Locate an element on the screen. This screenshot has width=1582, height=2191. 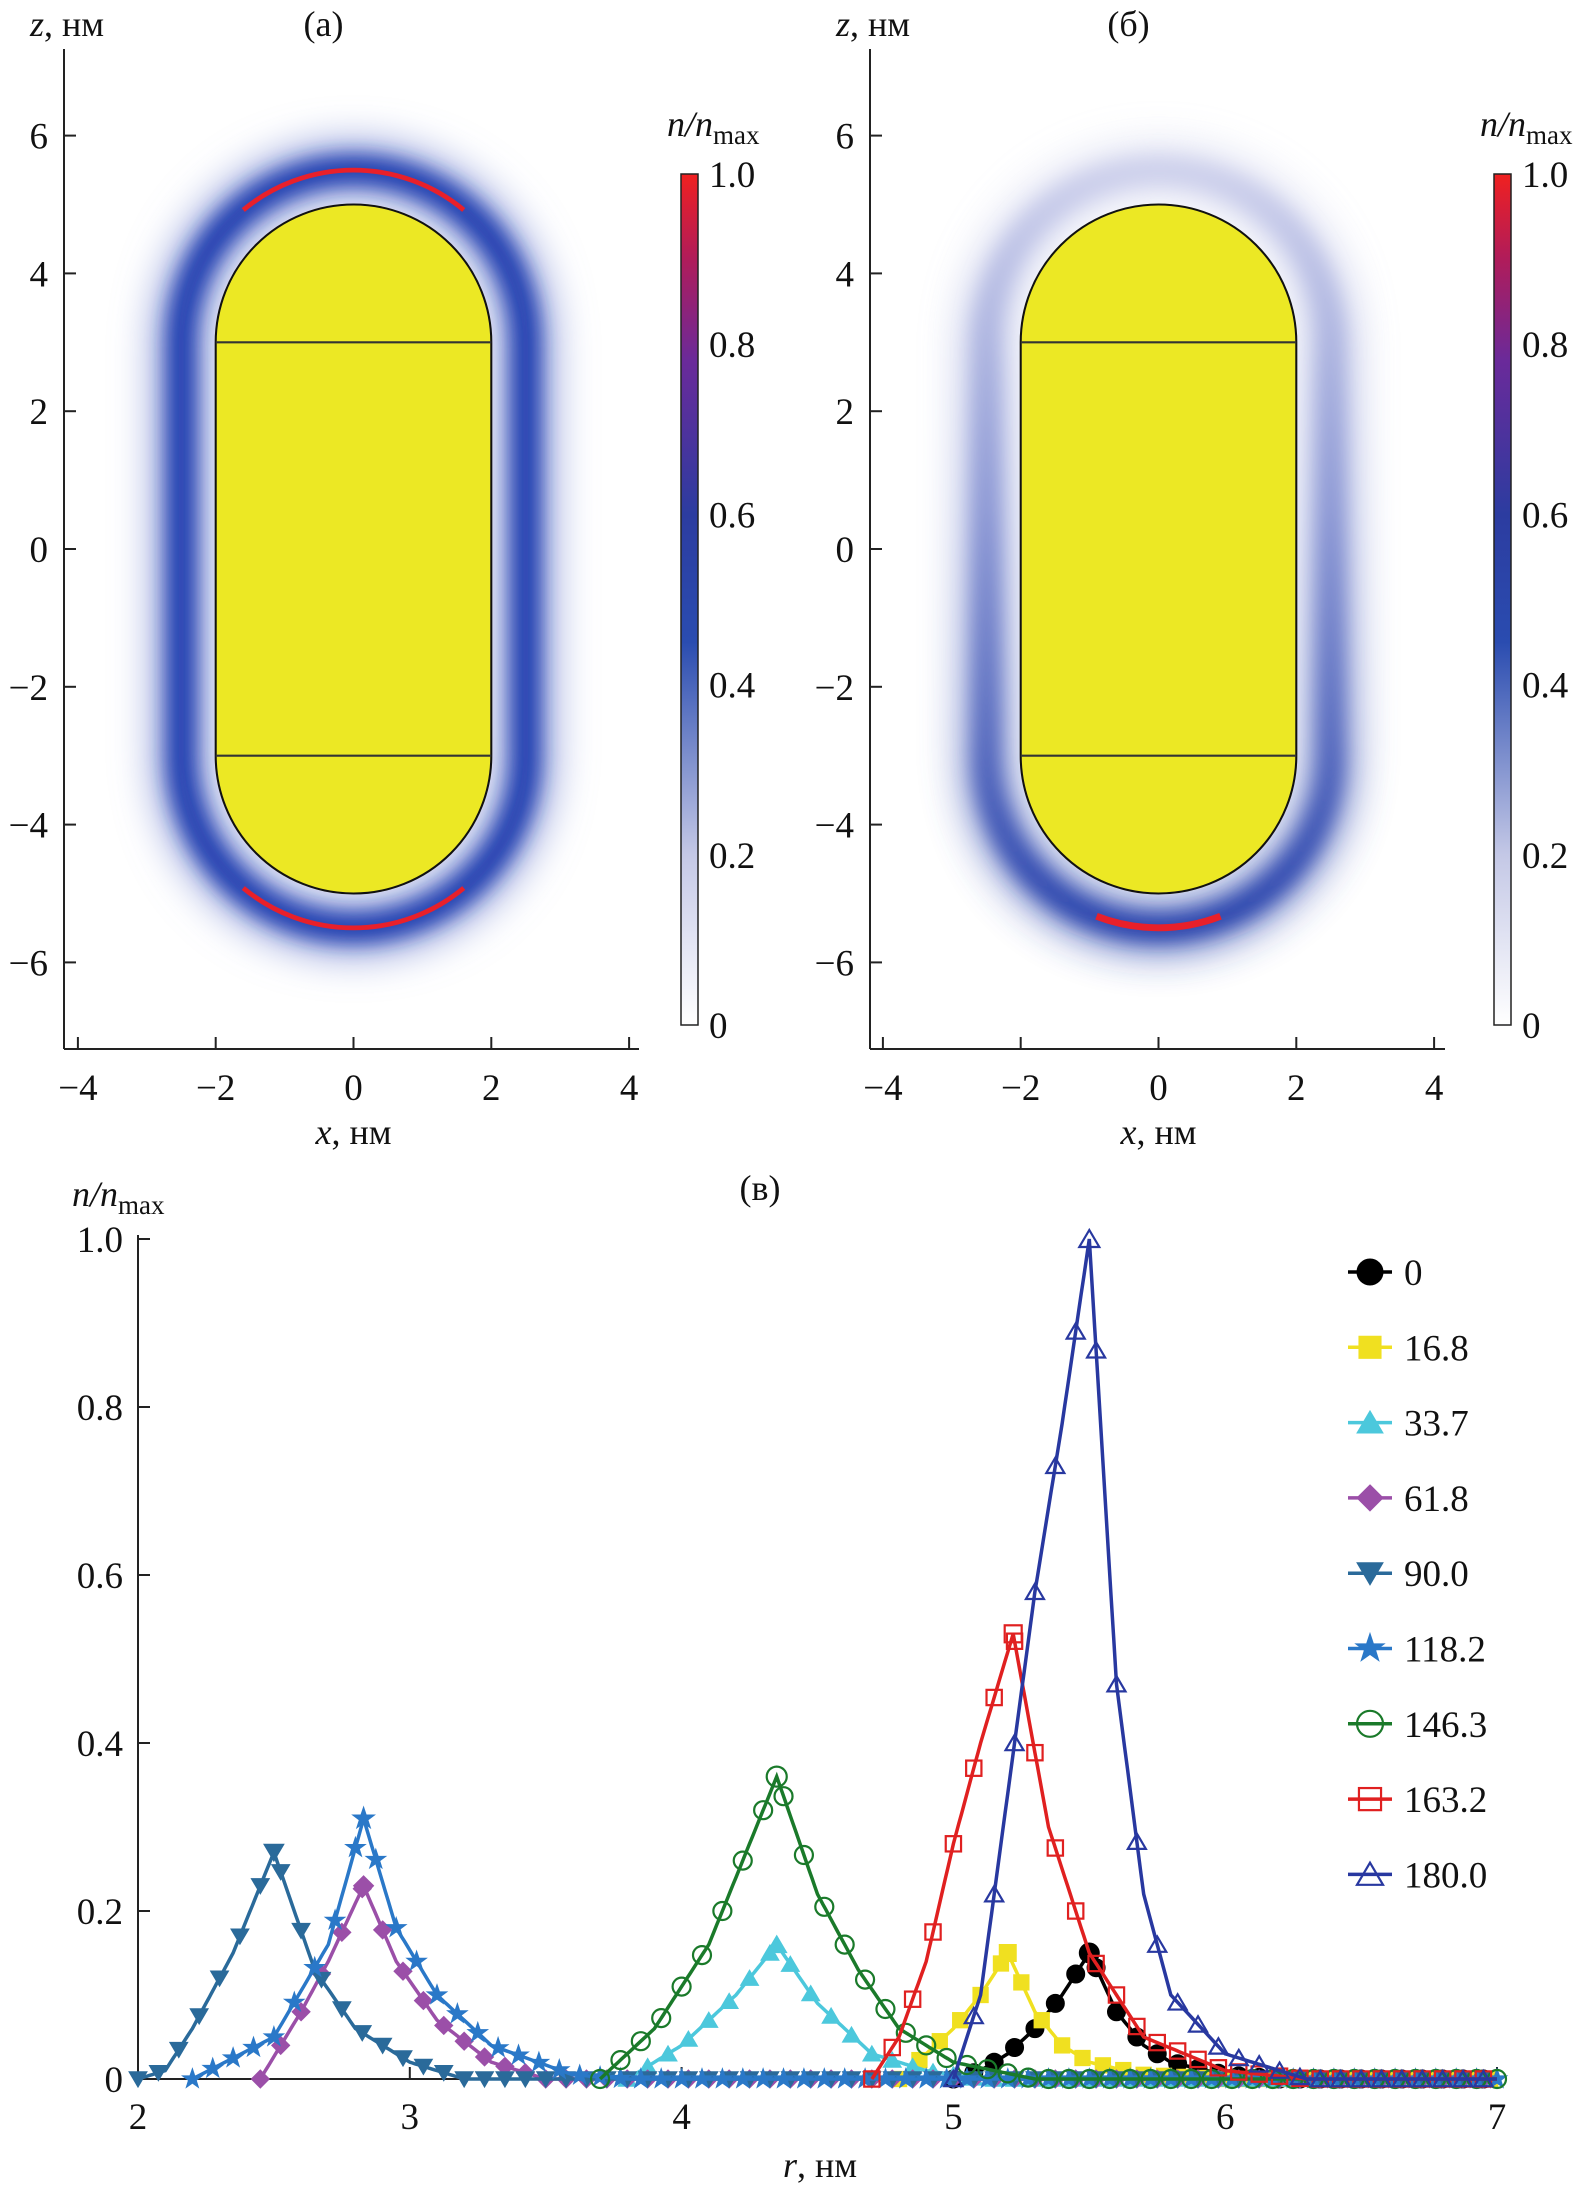
density-heatmap is located at coordinates (353, 549).